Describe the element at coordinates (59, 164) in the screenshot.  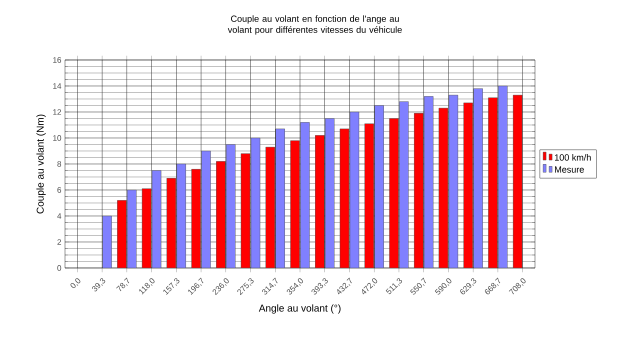
I see `y-tick-label: 8` at that location.